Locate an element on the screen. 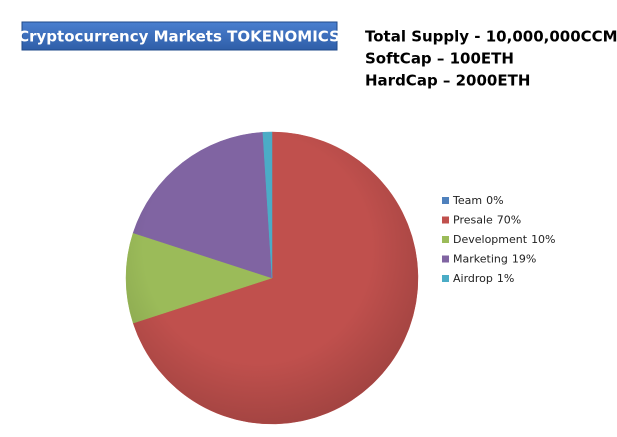  legend-value: 1% is located at coordinates (505, 278).